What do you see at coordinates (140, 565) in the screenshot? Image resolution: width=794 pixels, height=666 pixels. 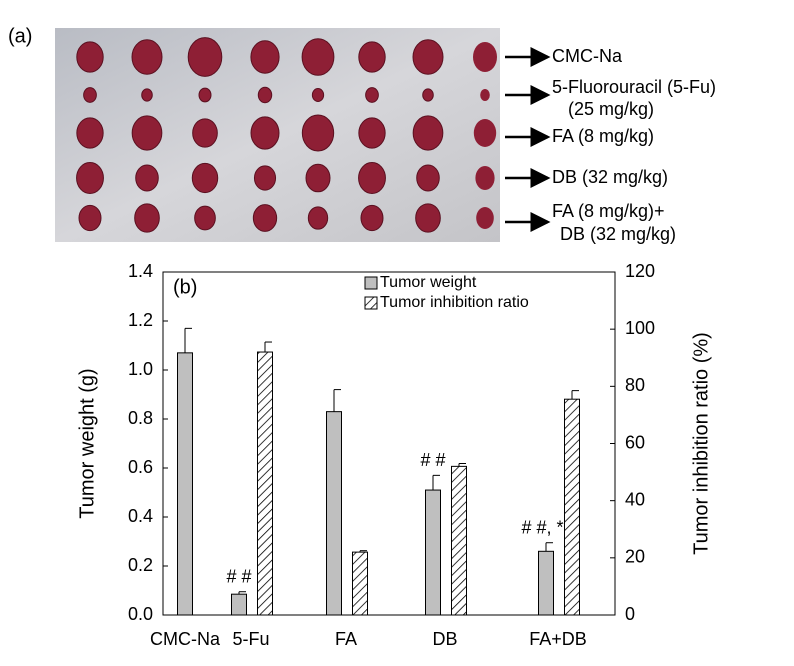 I see `y-tick-label: 0.2` at bounding box center [140, 565].